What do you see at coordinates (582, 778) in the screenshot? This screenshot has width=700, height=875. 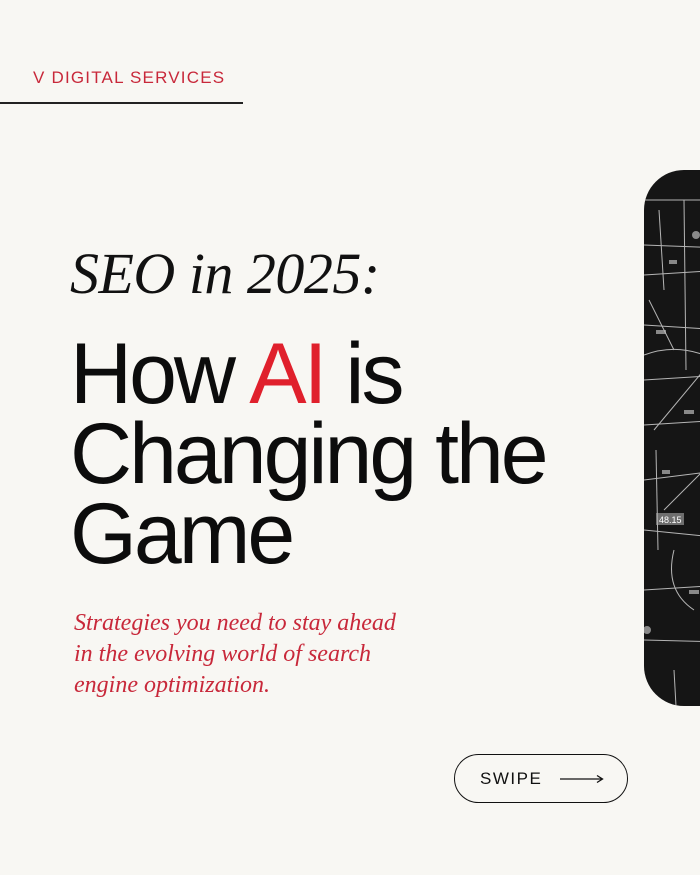 I see `arrow-right-icon` at bounding box center [582, 778].